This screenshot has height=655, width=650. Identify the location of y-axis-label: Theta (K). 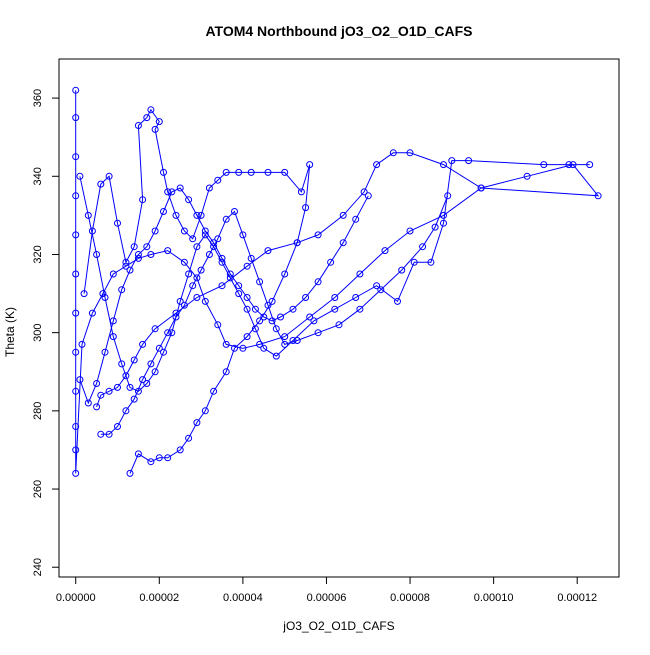
(10, 332).